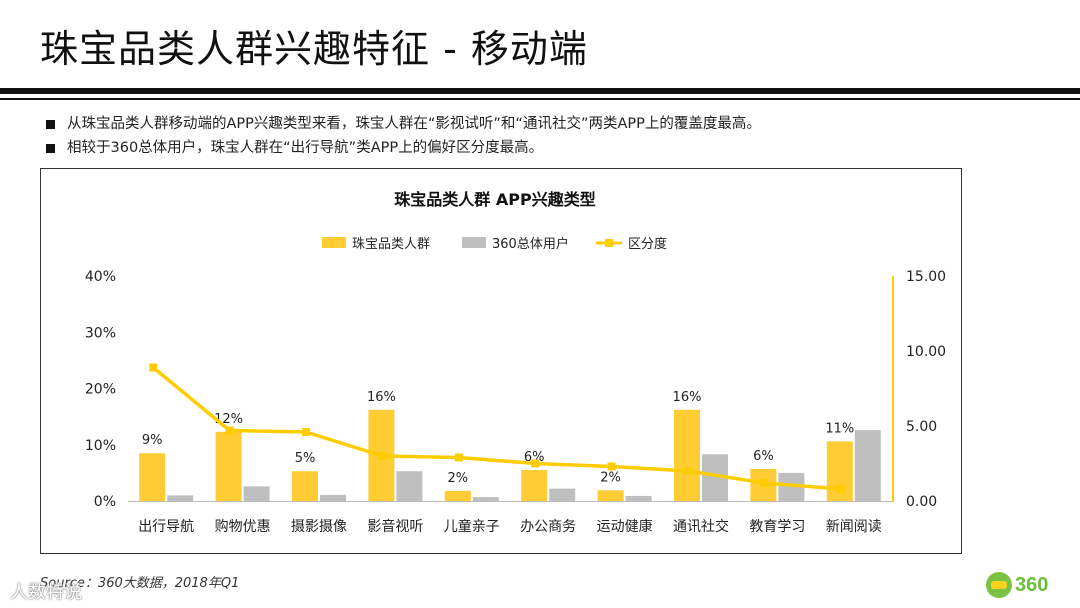 The height and width of the screenshot is (608, 1080). What do you see at coordinates (100, 277) in the screenshot?
I see `left-tick-label: 40%` at bounding box center [100, 277].